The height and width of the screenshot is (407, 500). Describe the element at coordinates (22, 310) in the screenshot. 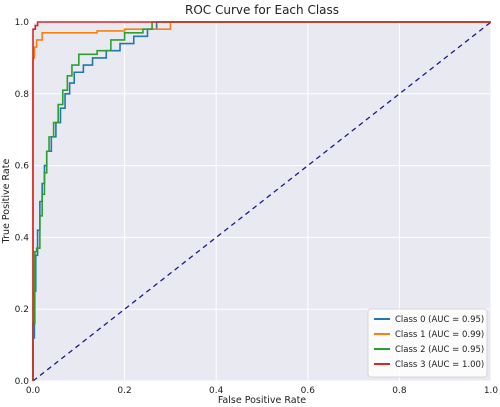

I see `y-tick-label: 0.2` at that location.